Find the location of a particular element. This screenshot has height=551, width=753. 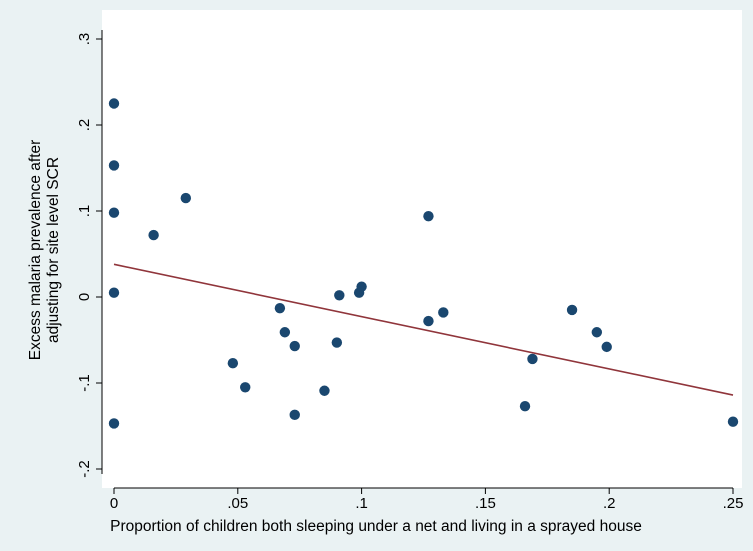

y-tick-label: -.2 is located at coordinates (84, 469).